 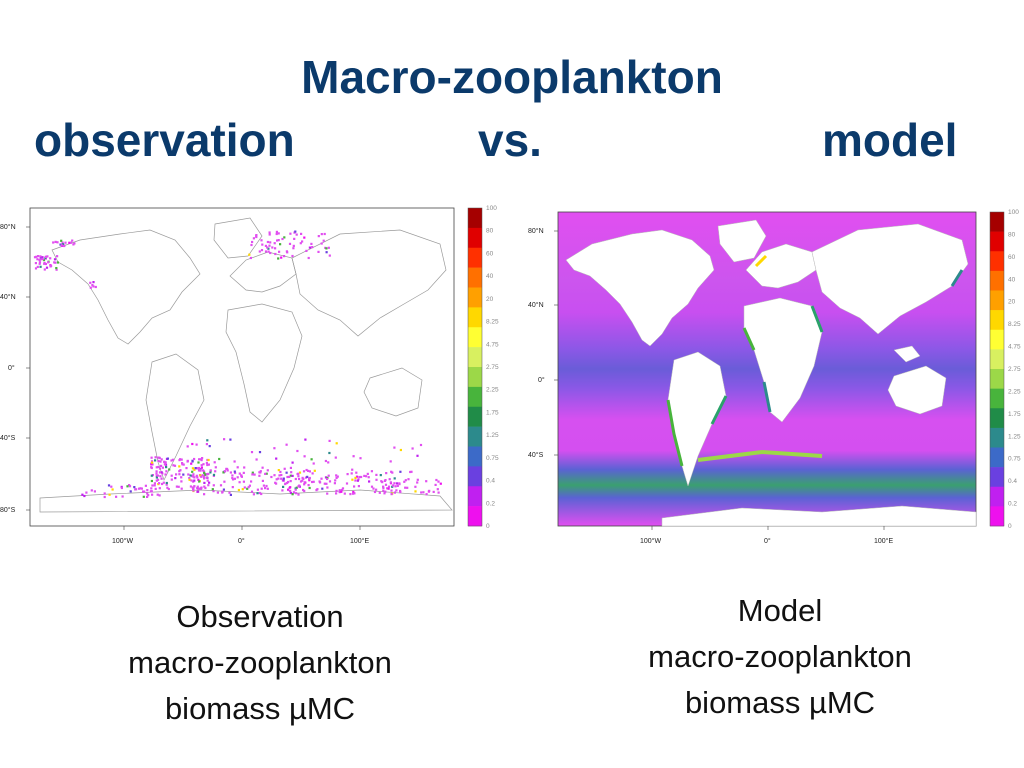 I want to click on slide-title: Macro-zooplankton, so click(x=512, y=77).